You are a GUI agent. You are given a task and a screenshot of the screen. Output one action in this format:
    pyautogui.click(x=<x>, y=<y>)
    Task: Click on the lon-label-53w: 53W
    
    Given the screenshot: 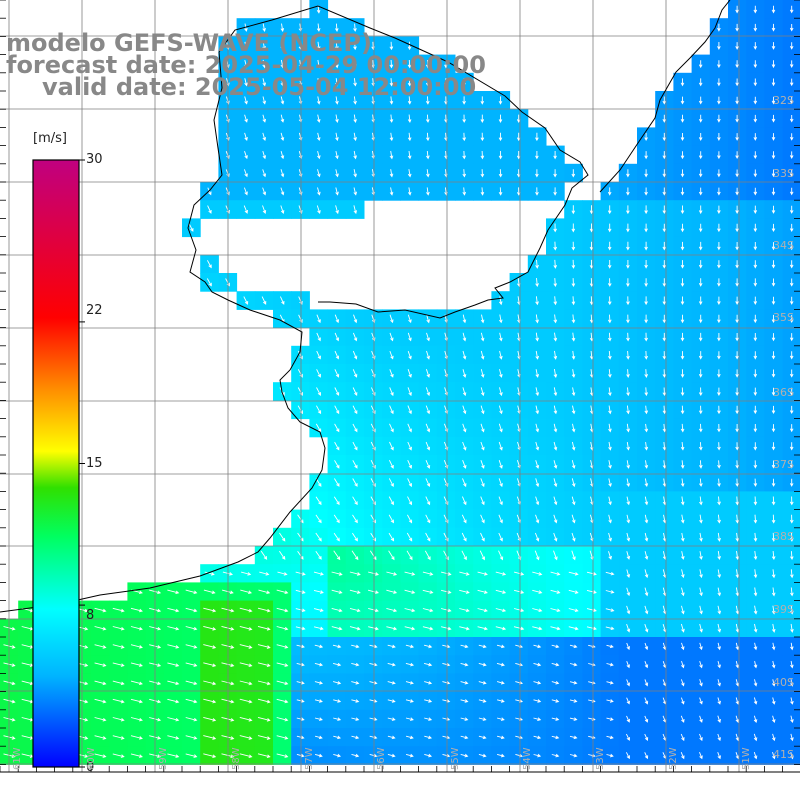 What is the action you would take?
    pyautogui.click(x=600, y=758)
    